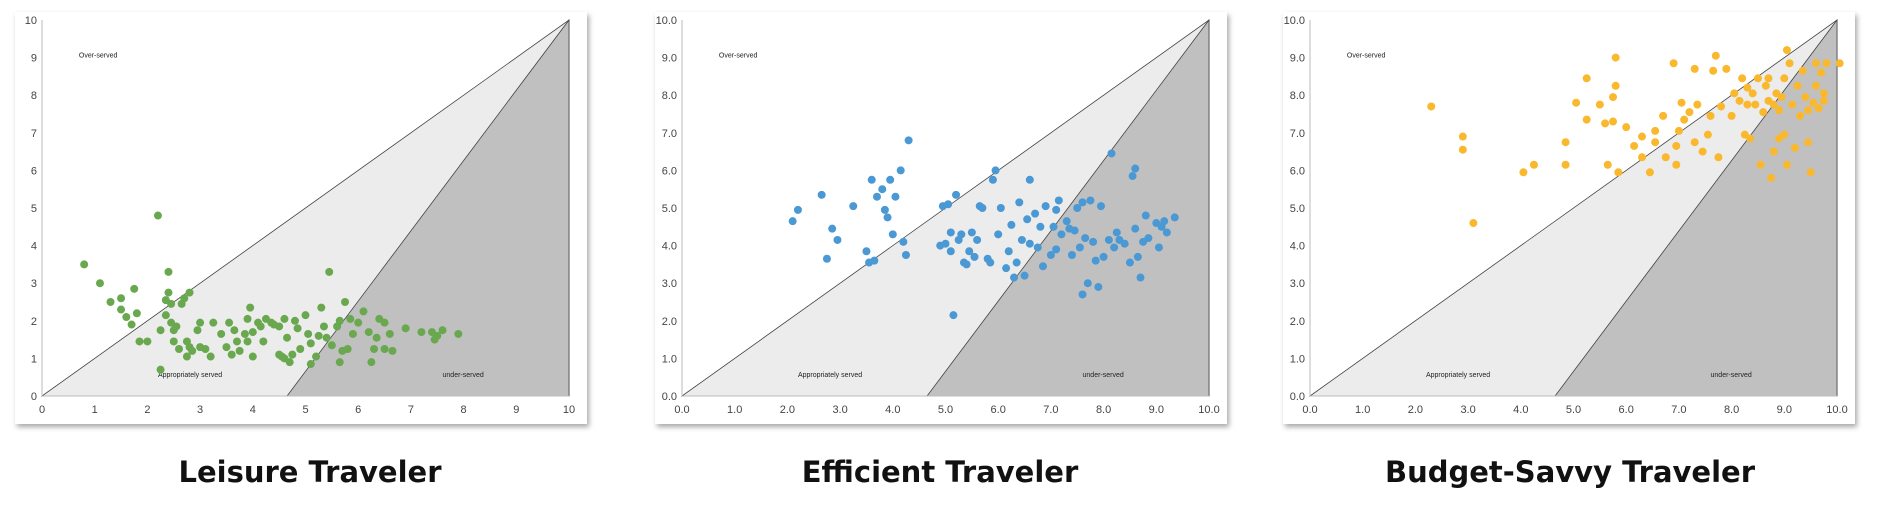  I want to click on label-over-served: Over-served, so click(738, 56).